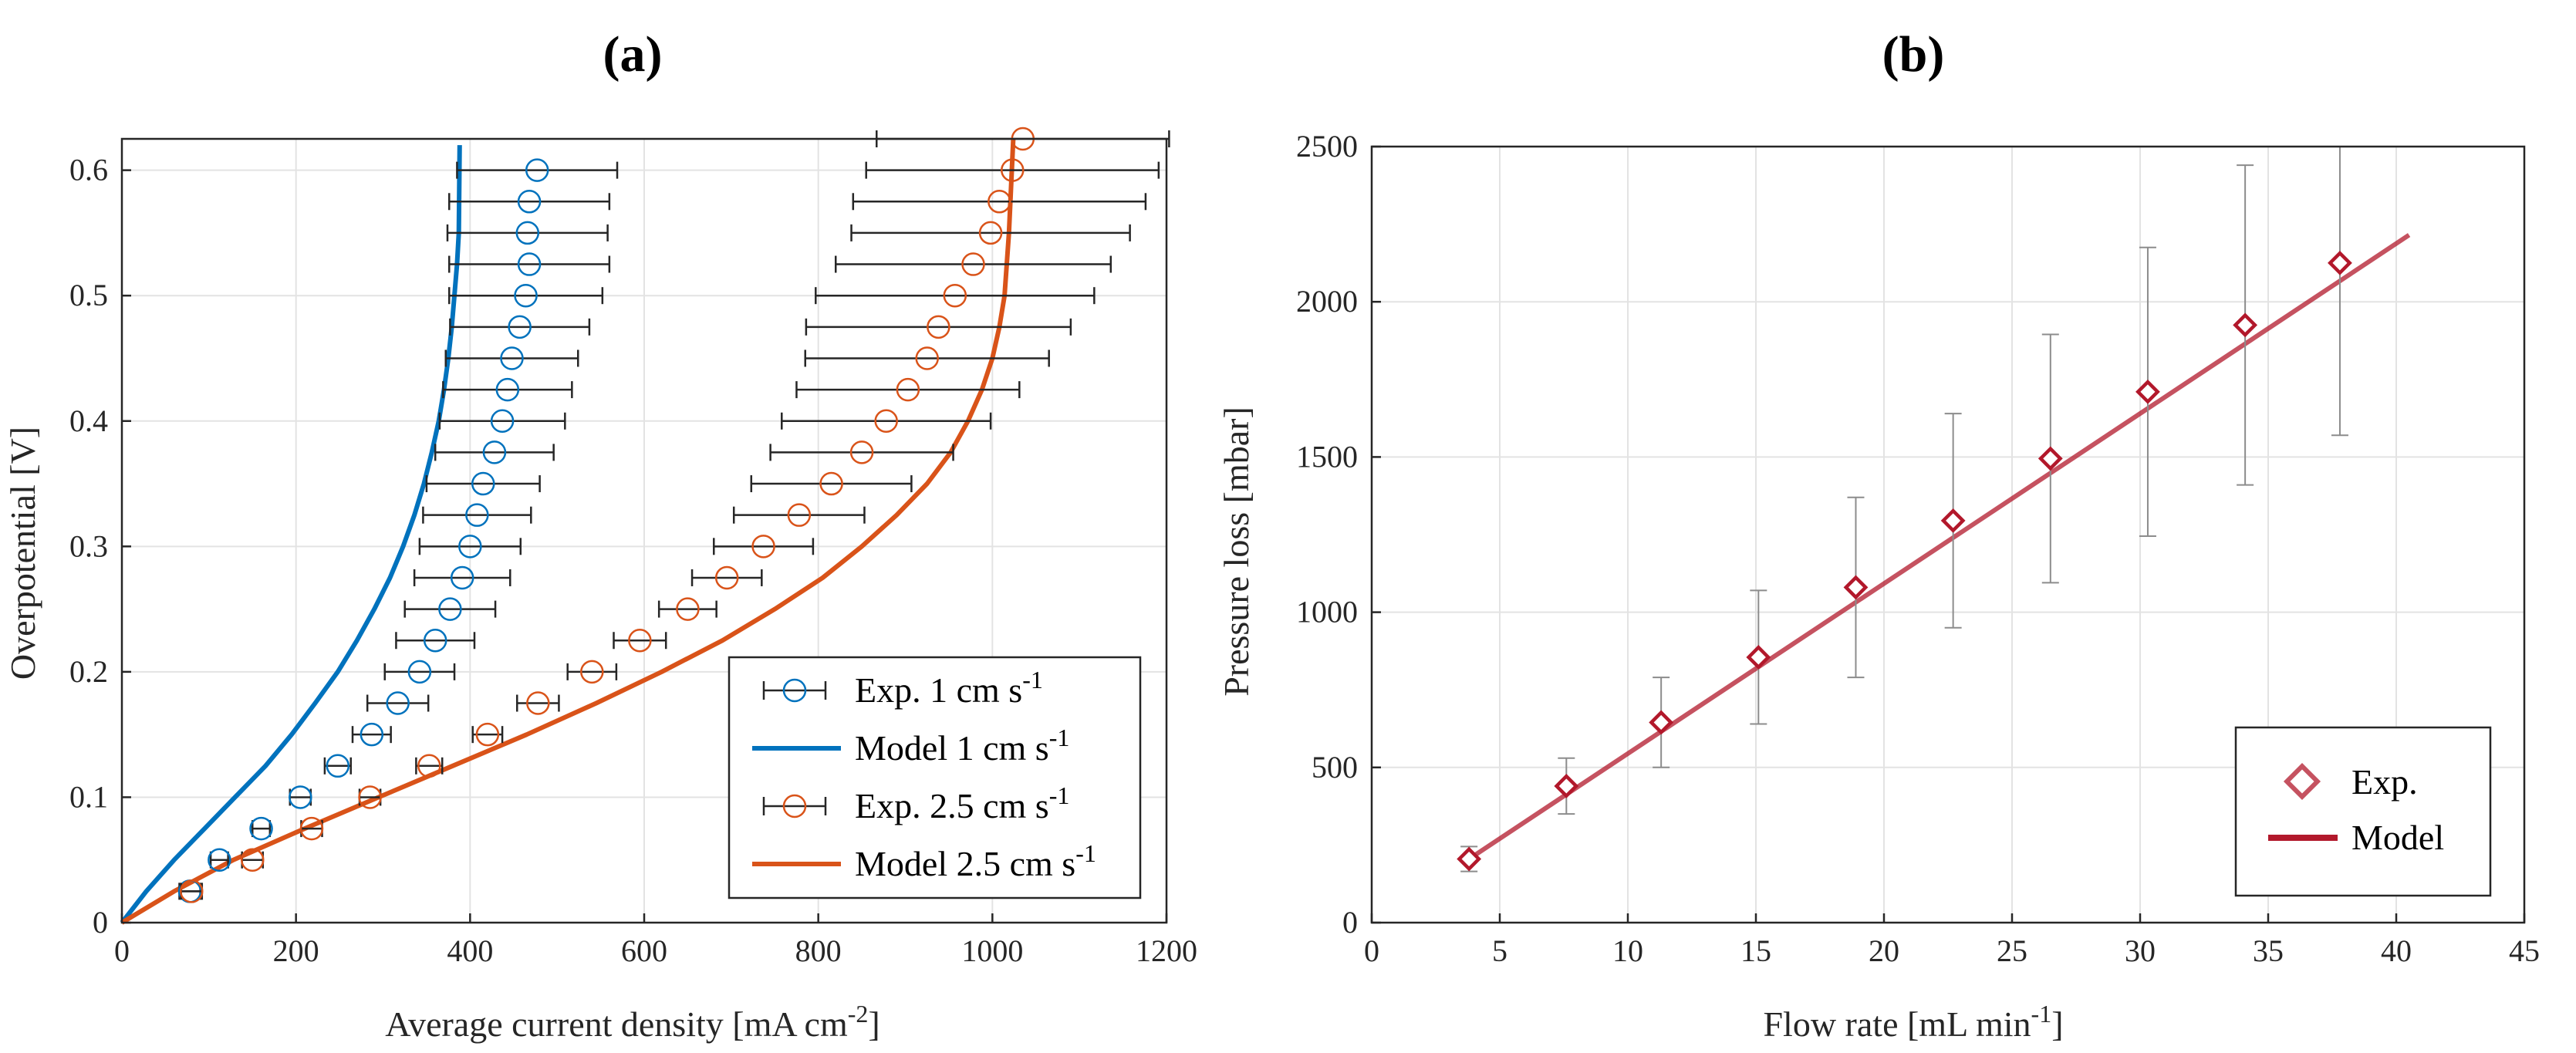 This screenshot has height=1053, width=2576. I want to click on panel-b-legend: Exp. Model, so click(2363, 811).